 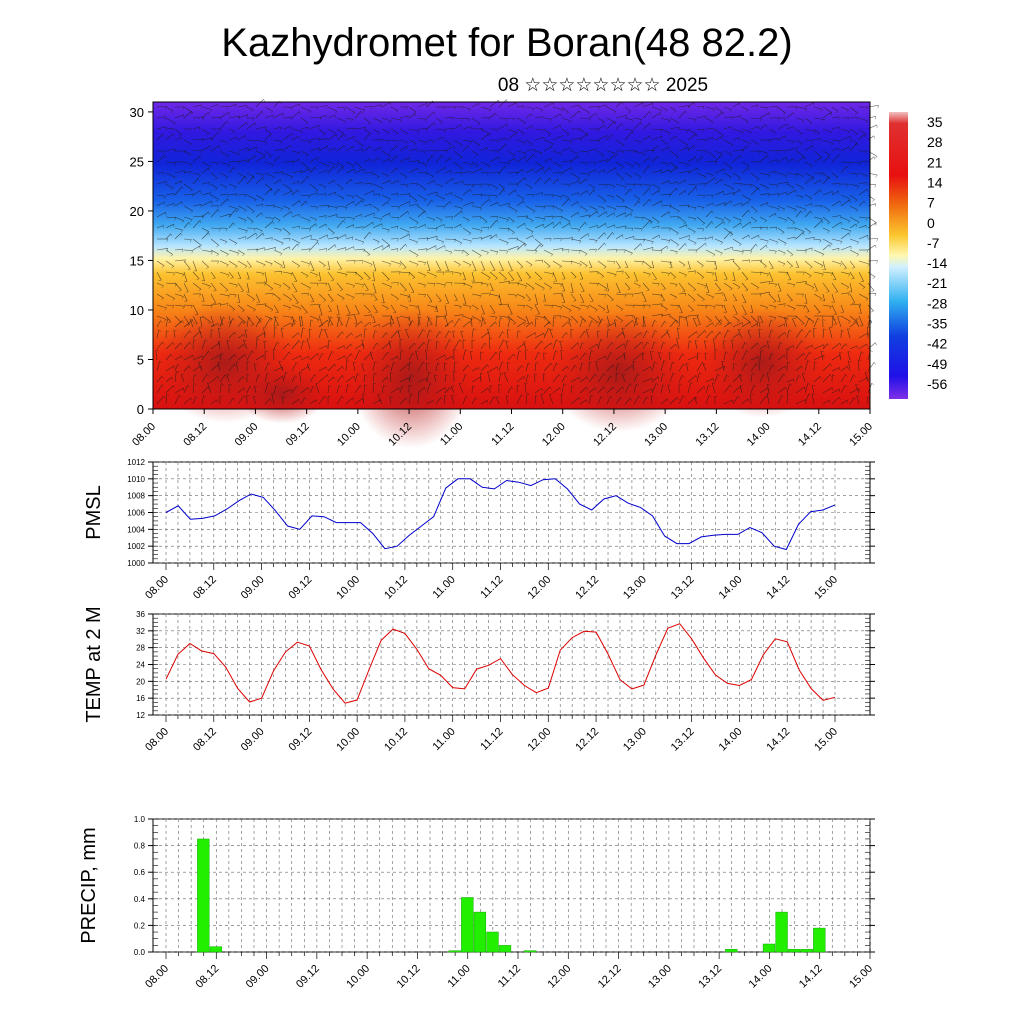 What do you see at coordinates (898, 255) in the screenshot?
I see `colorbar-scale` at bounding box center [898, 255].